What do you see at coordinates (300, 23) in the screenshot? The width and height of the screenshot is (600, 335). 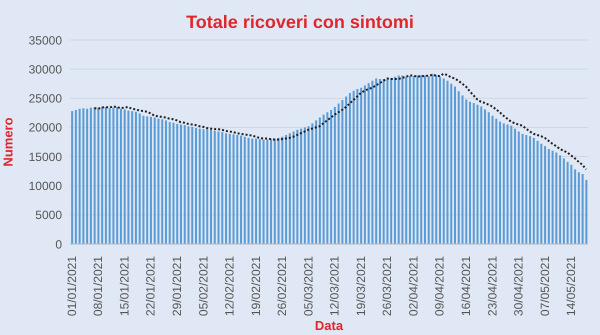 I see `chart-title: Totale ricoveri con sintomi` at bounding box center [300, 23].